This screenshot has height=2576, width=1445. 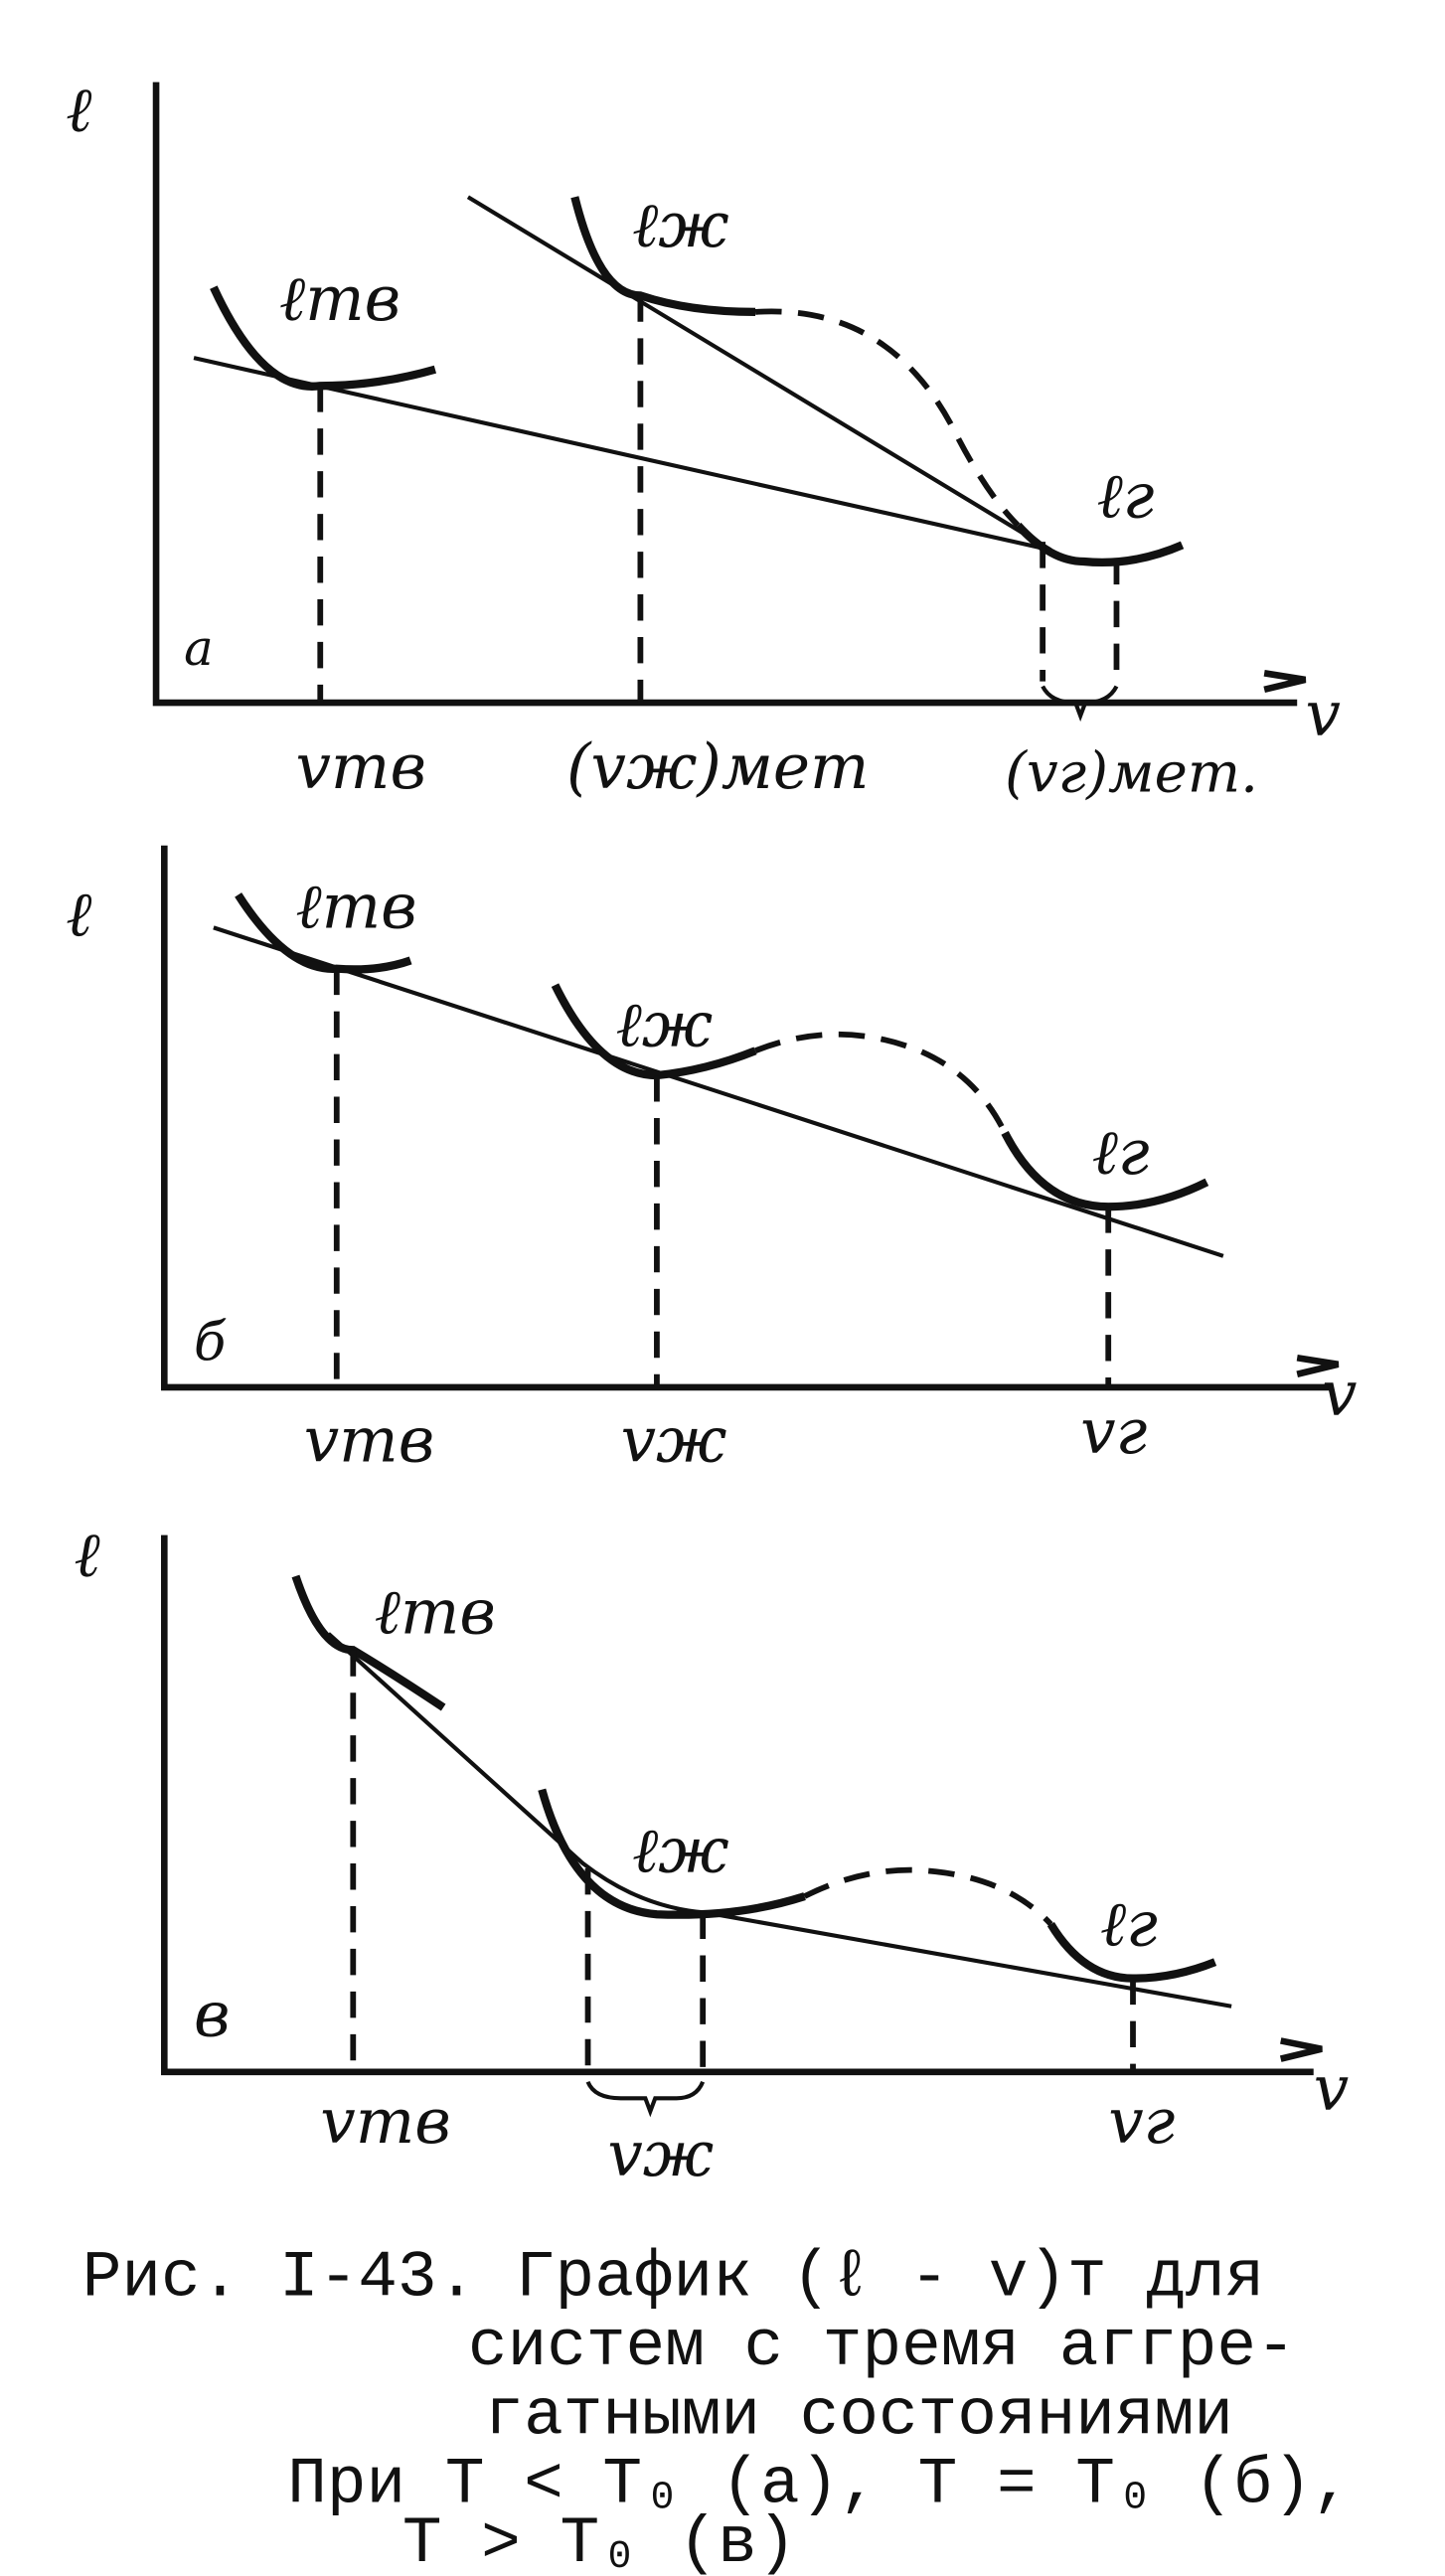 I want to click on caption-line: T > T₀ (в), so click(x=599, y=2541).